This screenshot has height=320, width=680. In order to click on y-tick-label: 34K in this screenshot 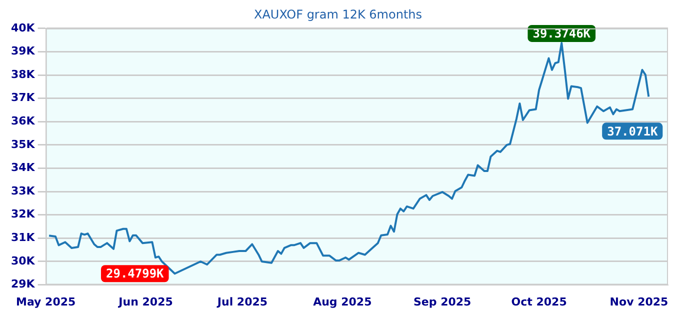, I will do `click(23, 167)`.